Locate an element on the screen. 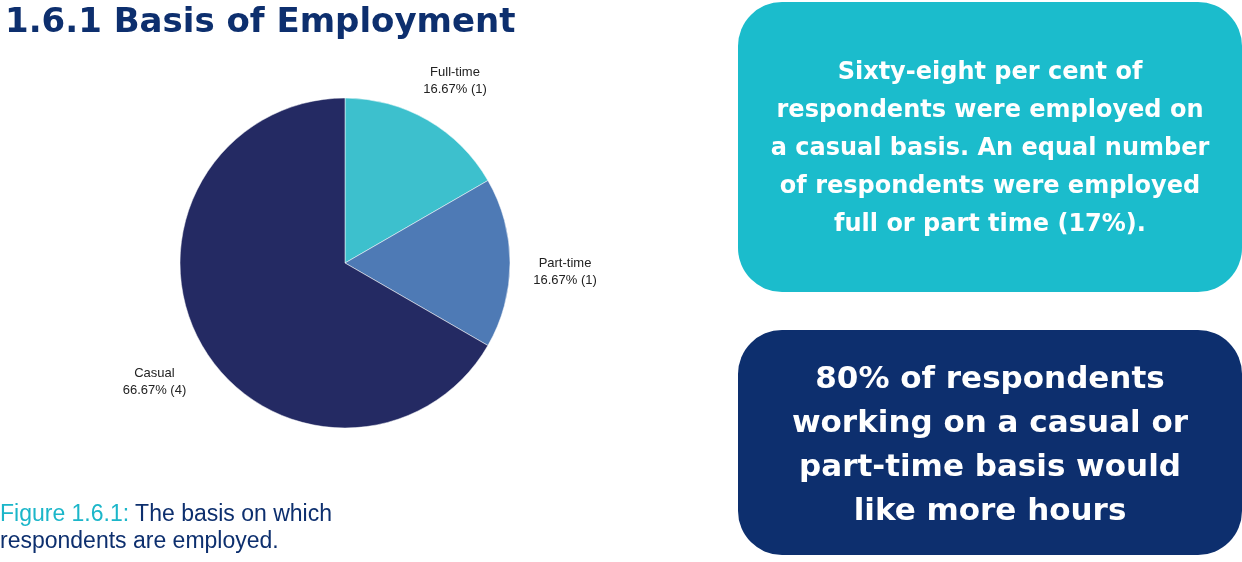 The image size is (1242, 562). data-label: 66.67% (4) is located at coordinates (154, 389).